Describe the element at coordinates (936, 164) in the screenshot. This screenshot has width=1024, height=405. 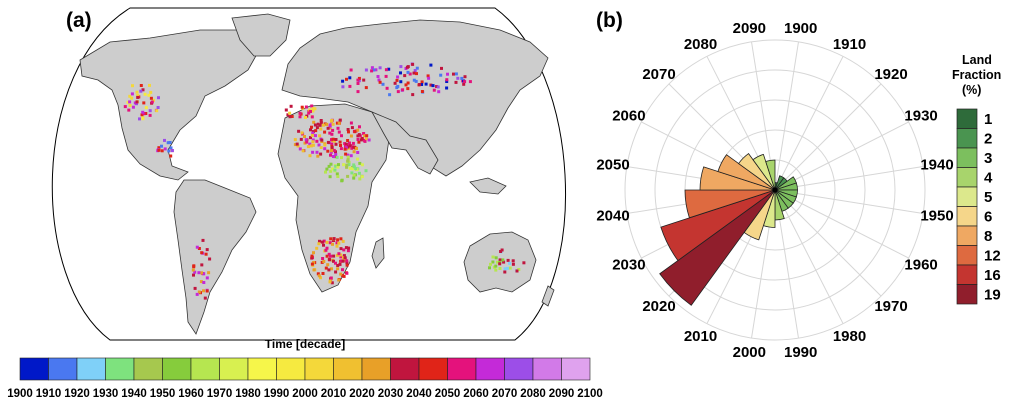
I see `polar-direction-label: 1940` at that location.